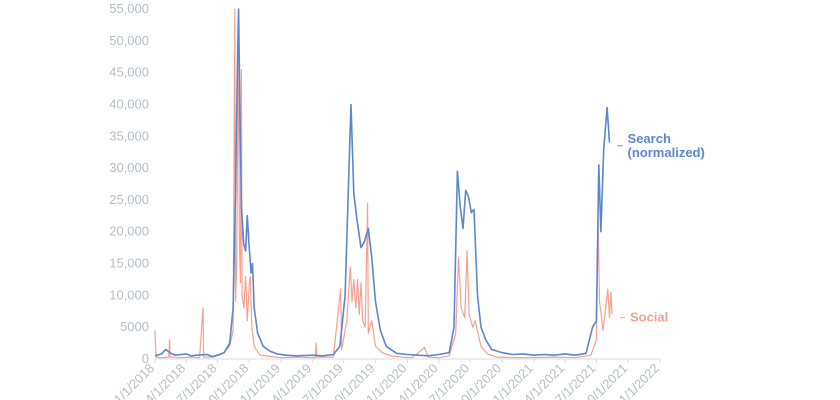  I want to click on series-label-social: Social, so click(649, 317).